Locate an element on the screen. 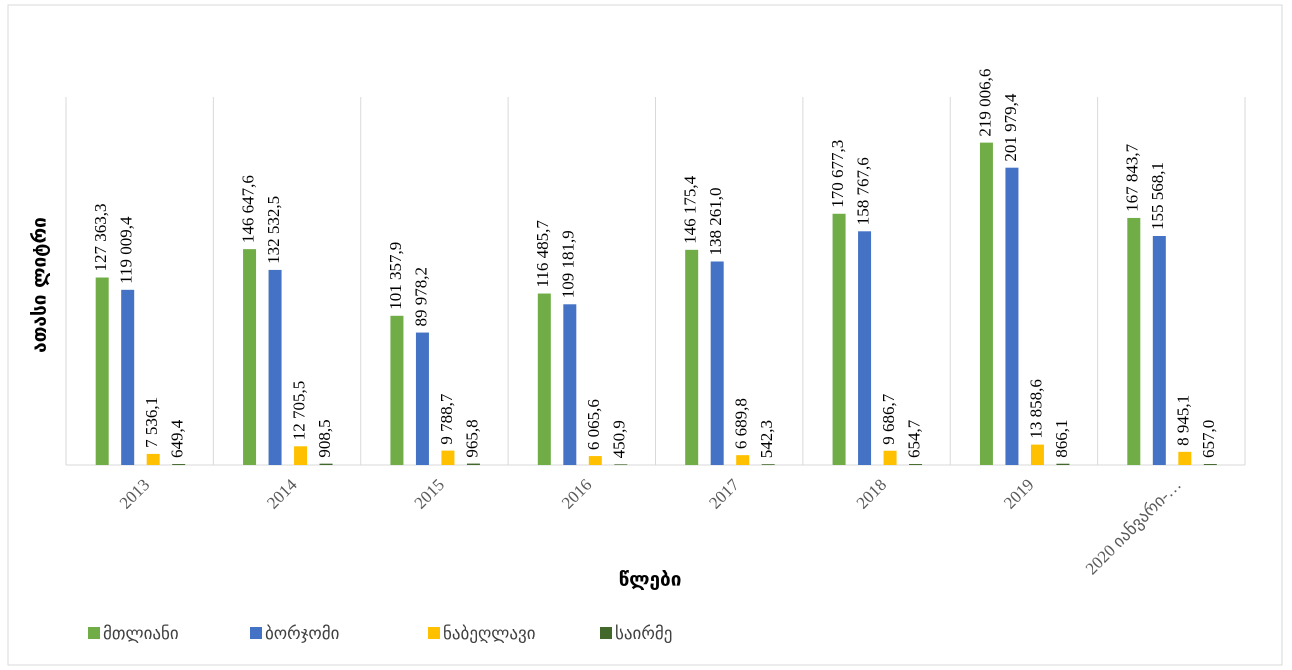  data-label: 866,1 is located at coordinates (1061, 438).